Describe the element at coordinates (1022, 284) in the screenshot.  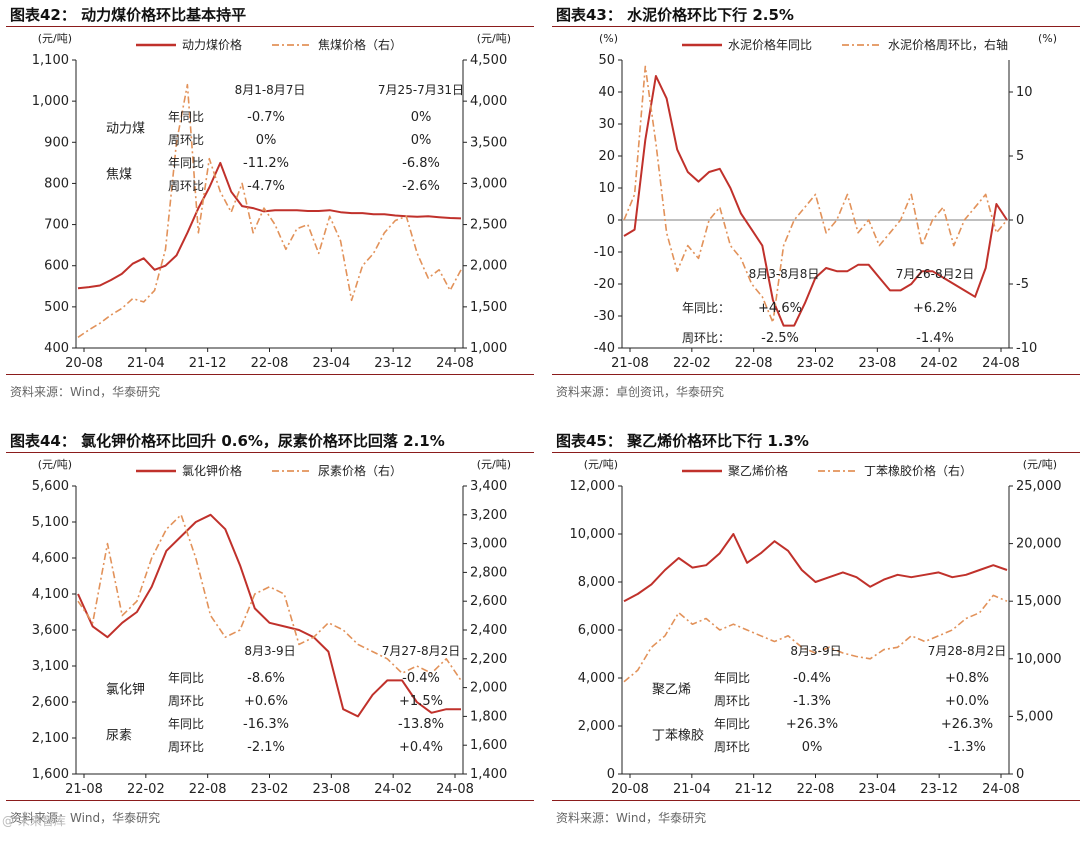
I see `right-tick-label: -5` at that location.